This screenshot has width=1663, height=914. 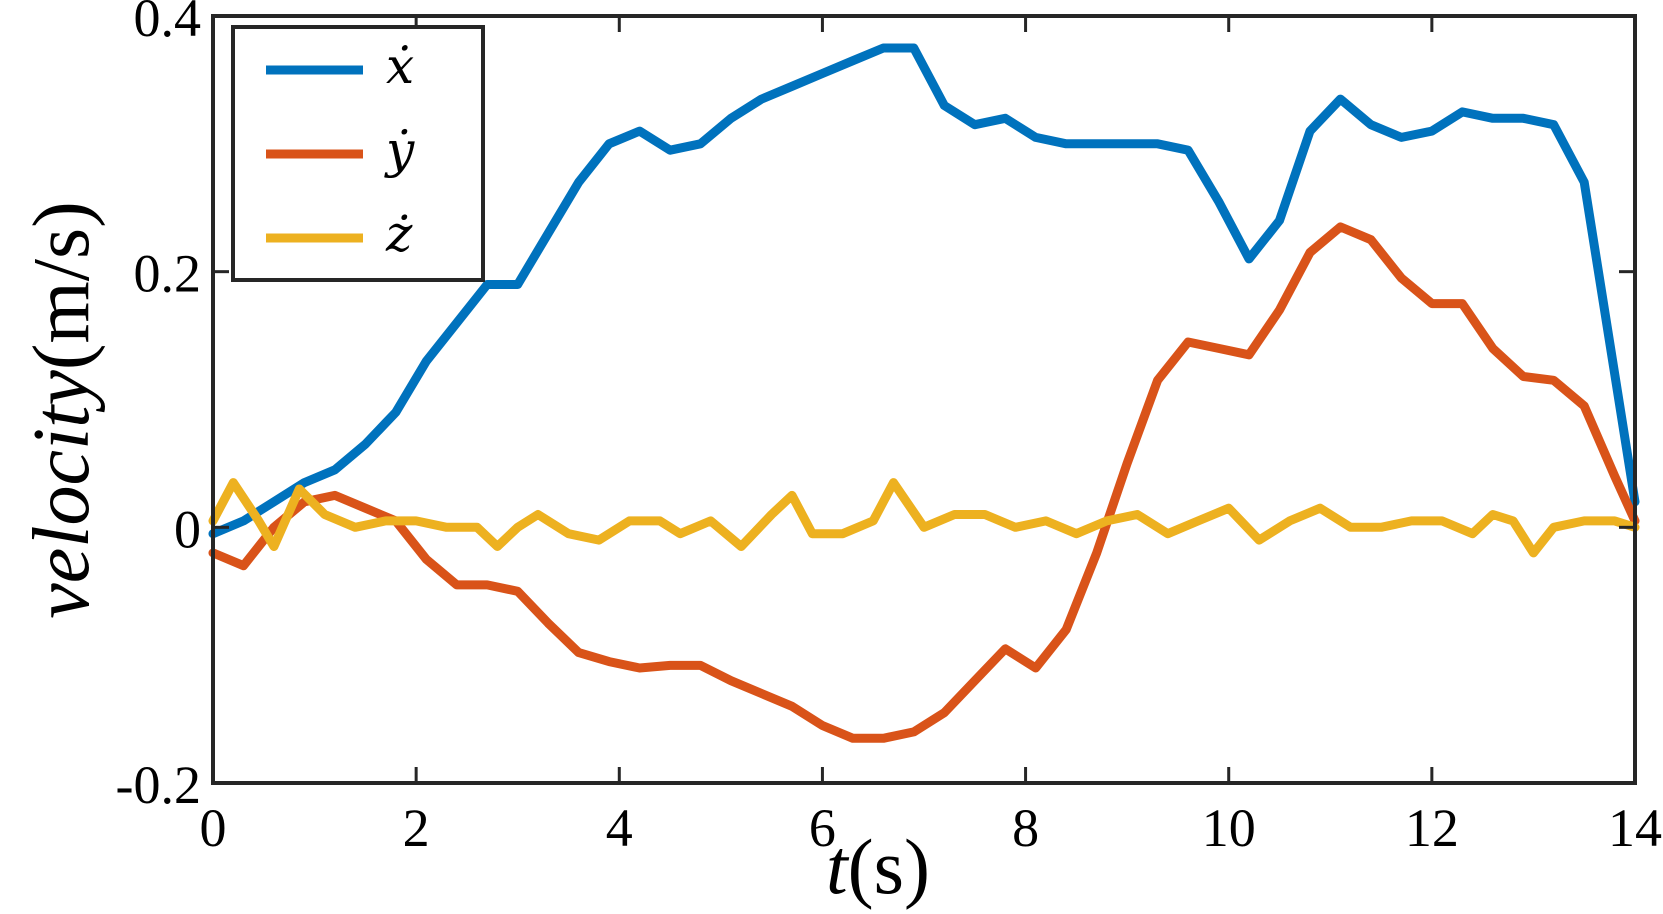 I want to click on legend-label-0: ẋ, so click(x=400, y=66).